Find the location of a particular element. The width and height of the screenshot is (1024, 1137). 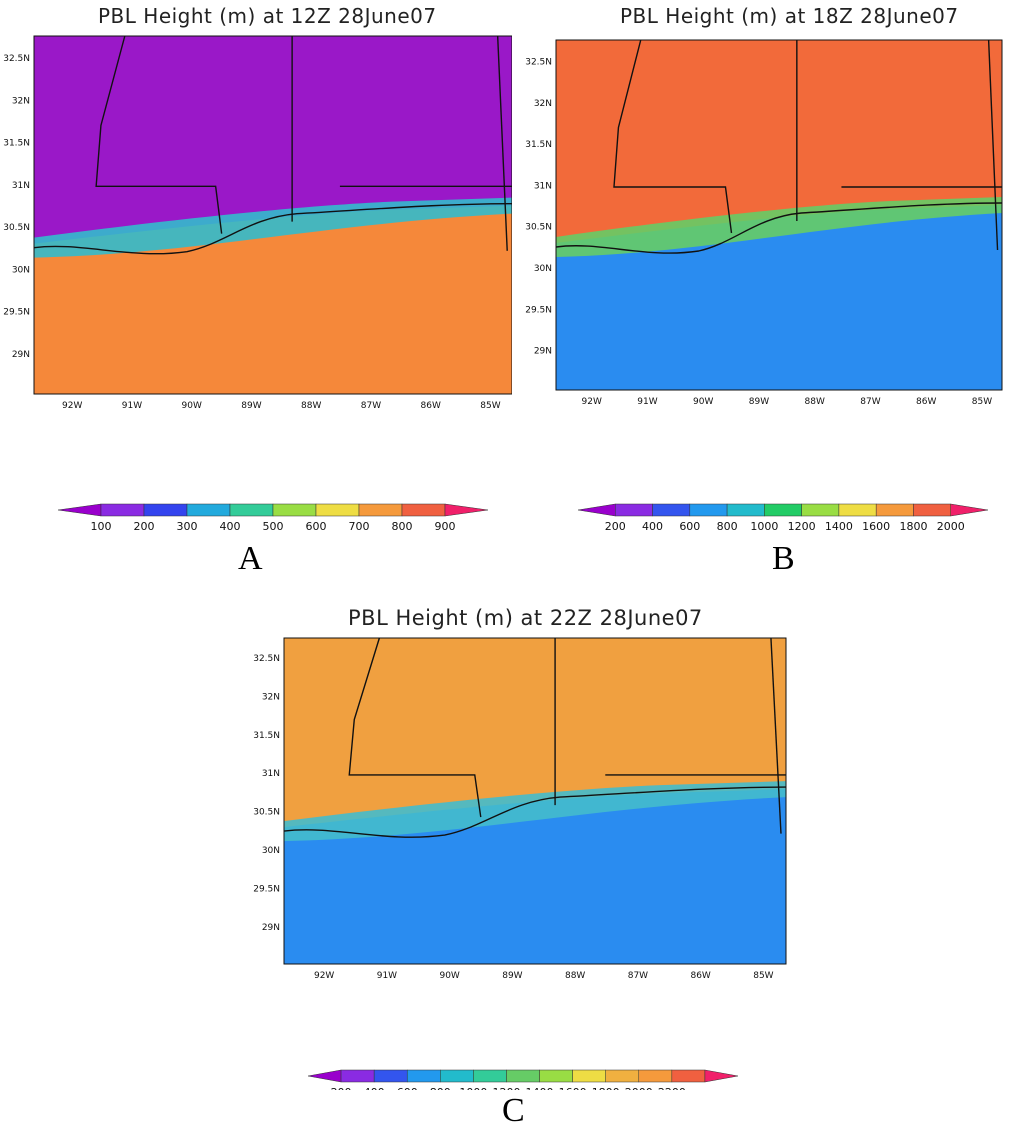

colorbar-tick-label: 800 is located at coordinates (440, 1088).